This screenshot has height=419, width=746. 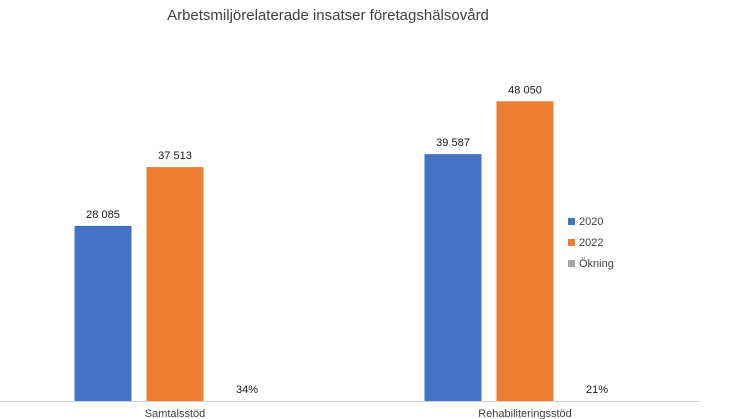 I want to click on legend-swatch-2022, so click(x=571, y=242).